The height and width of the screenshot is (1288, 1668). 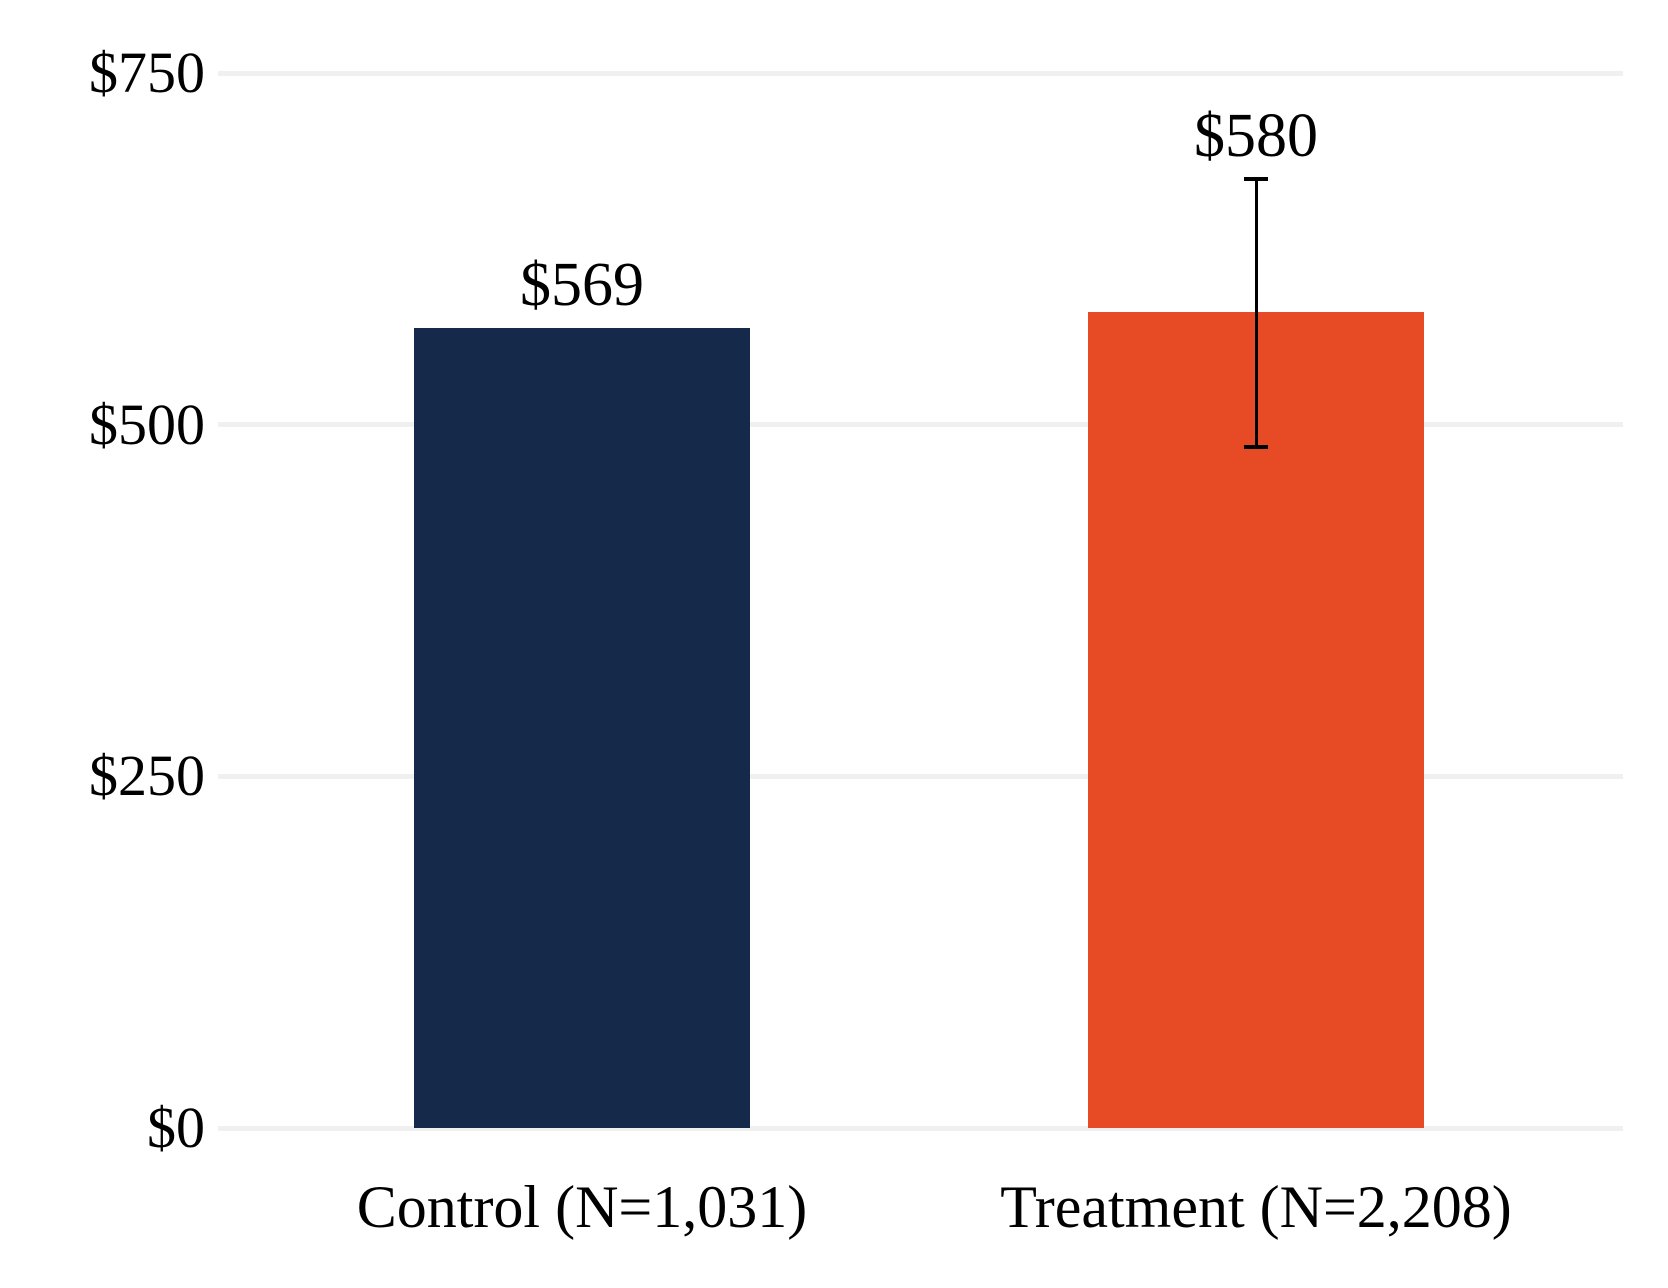 I want to click on error-bar-cap-bottom, so click(x=1256, y=447).